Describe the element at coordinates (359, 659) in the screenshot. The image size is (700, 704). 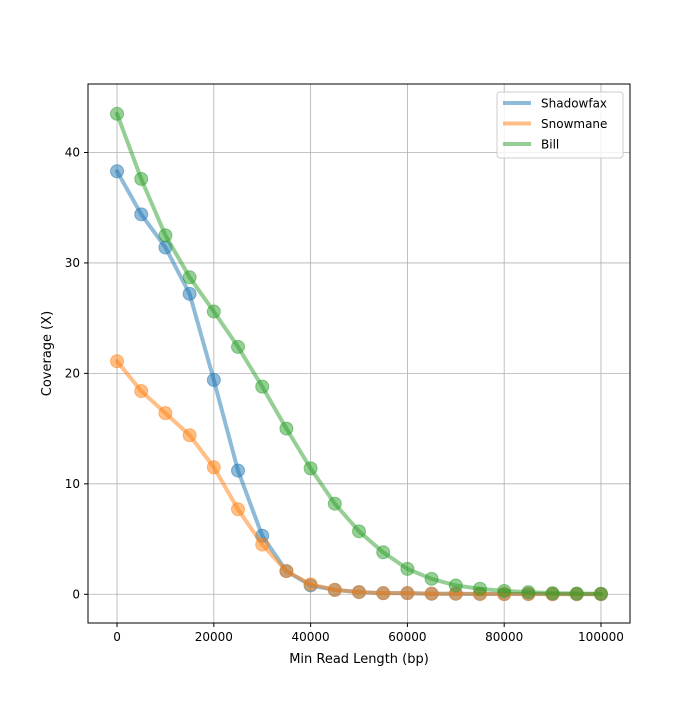
I see `x-axis-label: Min Read Length (bp)` at that location.